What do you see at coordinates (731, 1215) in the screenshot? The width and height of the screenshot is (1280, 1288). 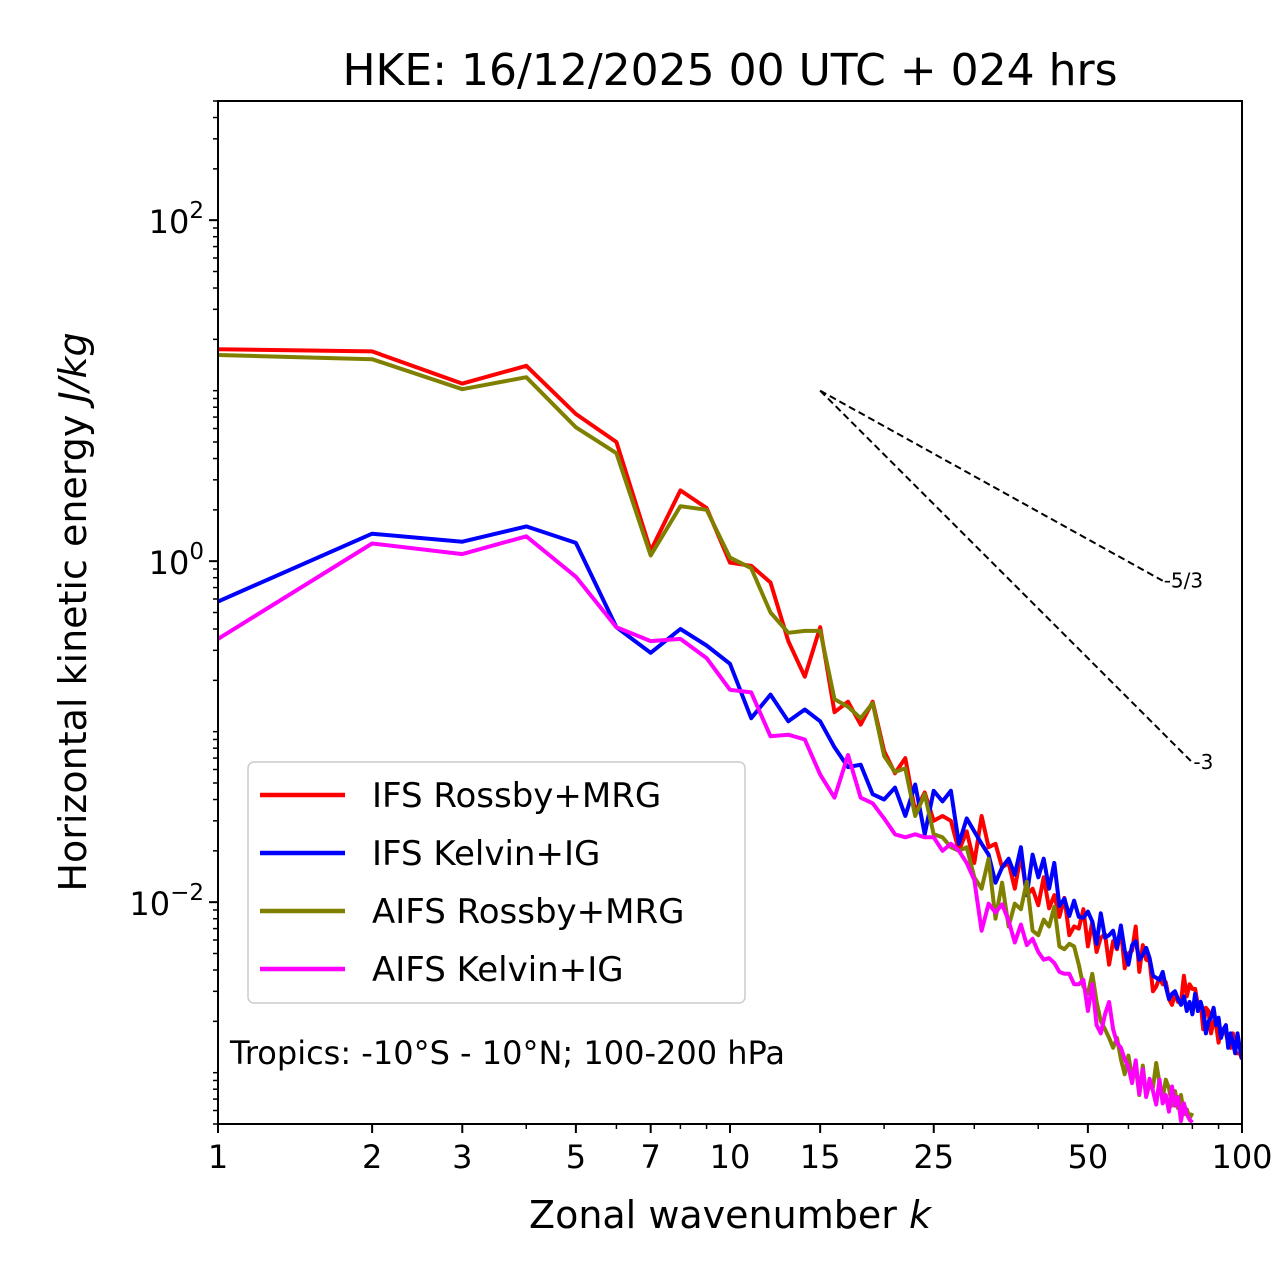 I see `x-axis-label: Zonal wavenumber k` at bounding box center [731, 1215].